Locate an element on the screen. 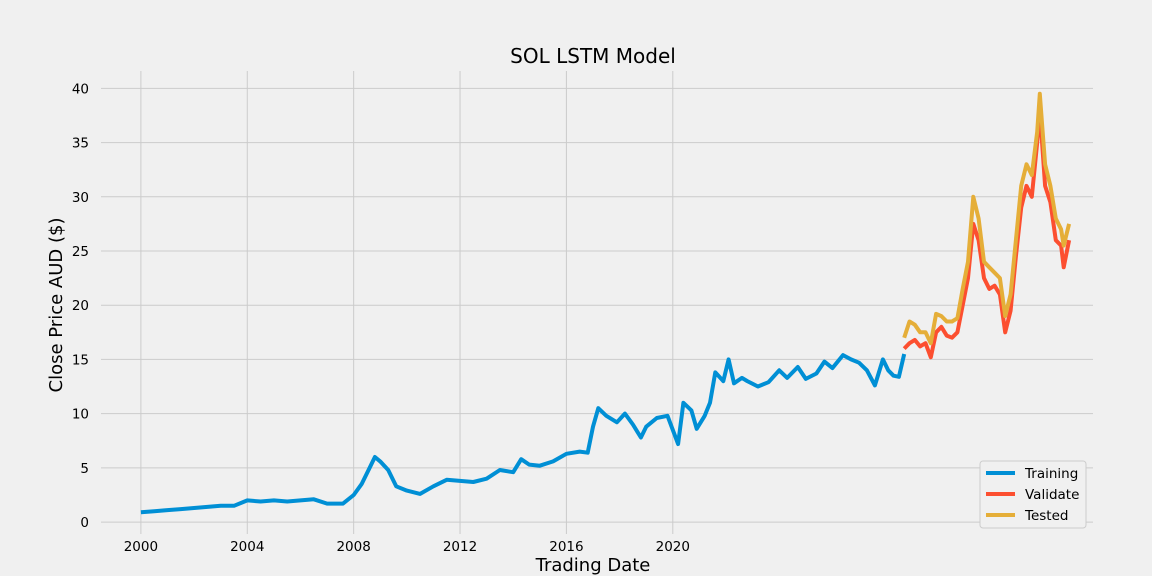  x-tick-label: 2000 is located at coordinates (141, 547).